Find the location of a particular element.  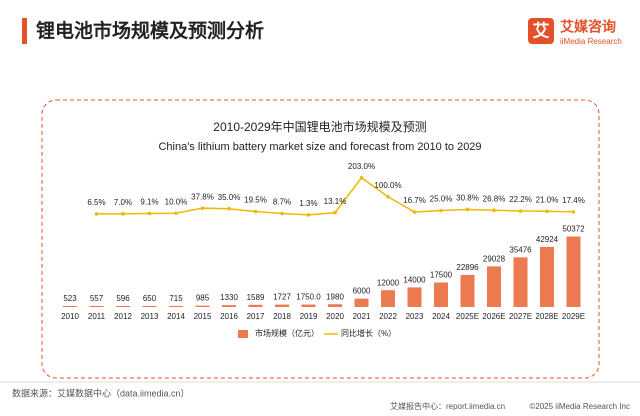

logo-mark-bg is located at coordinates (541, 31).